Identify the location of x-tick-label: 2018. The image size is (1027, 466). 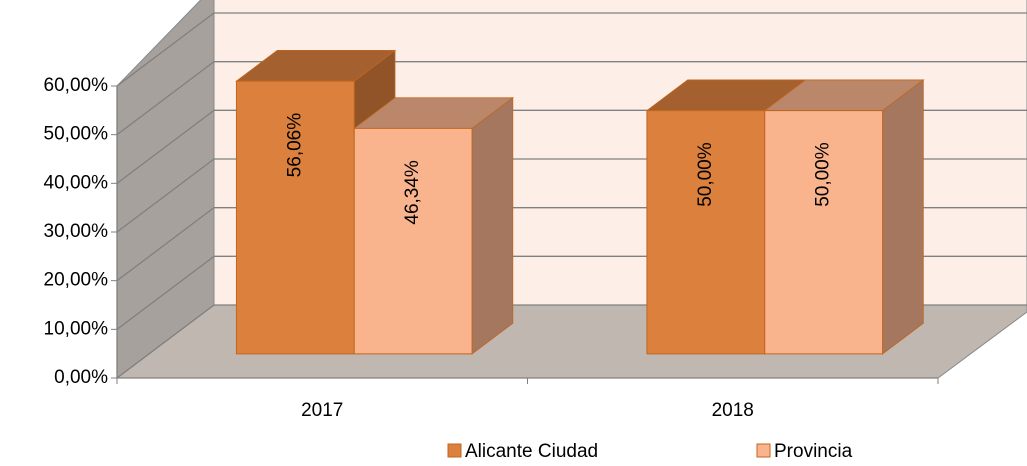
(733, 410).